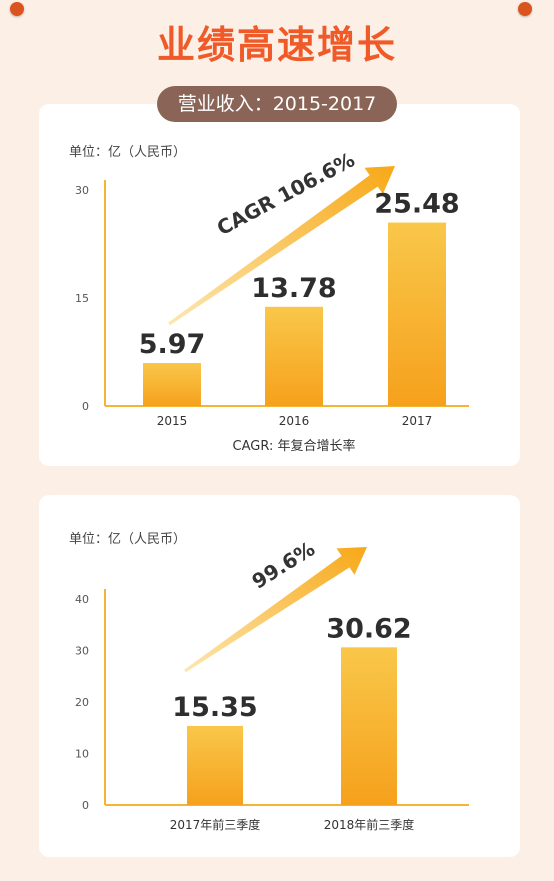 Image resolution: width=554 pixels, height=881 pixels. What do you see at coordinates (286, 193) in the screenshot?
I see `growth-rate-label: CAGR 106.6%` at bounding box center [286, 193].